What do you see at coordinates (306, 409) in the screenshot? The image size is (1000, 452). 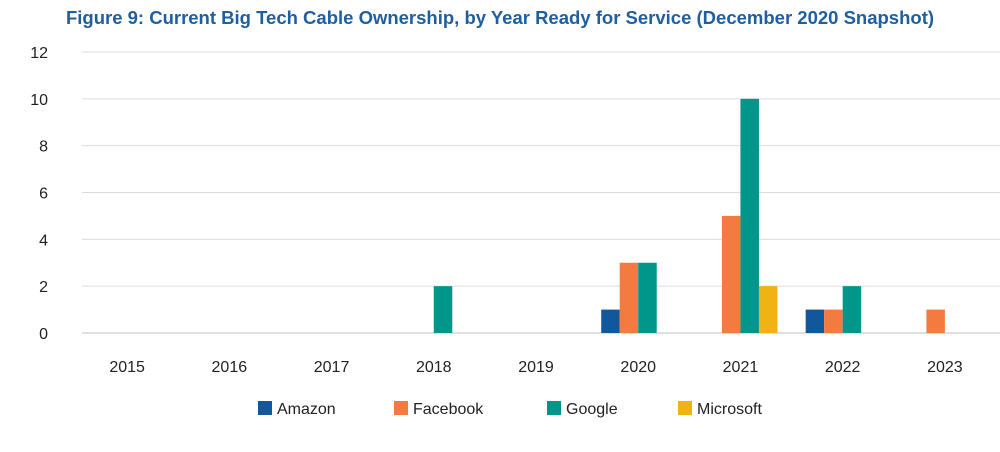 I see `legend-label-amazon: Amazon` at bounding box center [306, 409].